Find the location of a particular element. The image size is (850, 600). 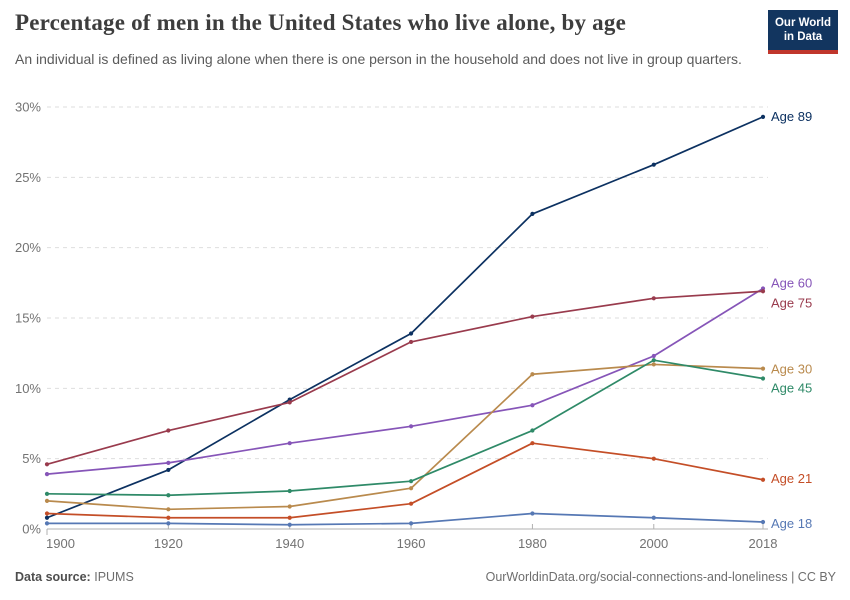

data-source: Data source: IPUMS is located at coordinates (74, 577).